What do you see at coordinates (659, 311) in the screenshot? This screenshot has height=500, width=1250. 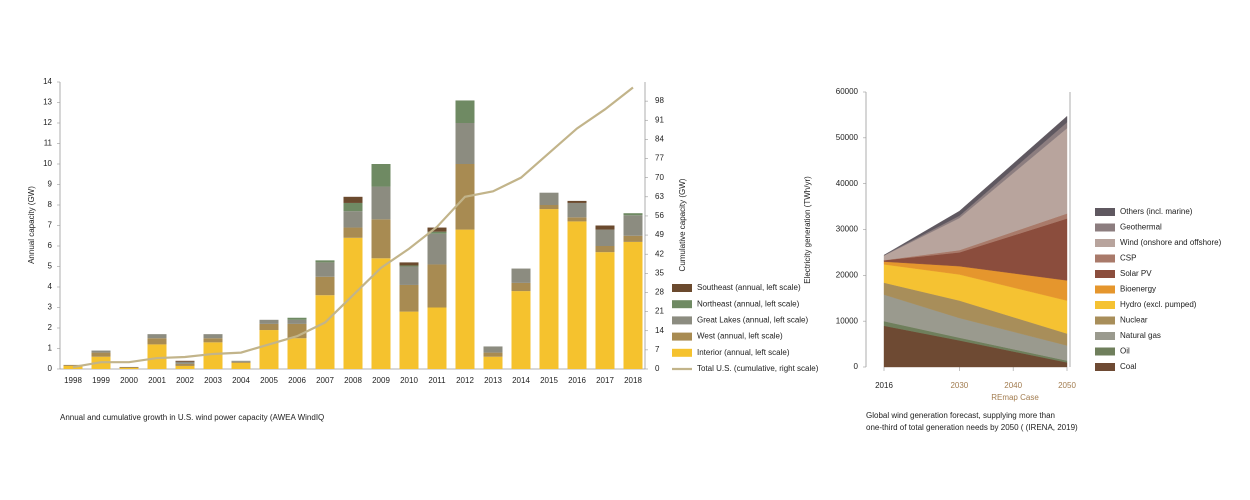 I see `y2-tick-label: 21` at bounding box center [659, 311].